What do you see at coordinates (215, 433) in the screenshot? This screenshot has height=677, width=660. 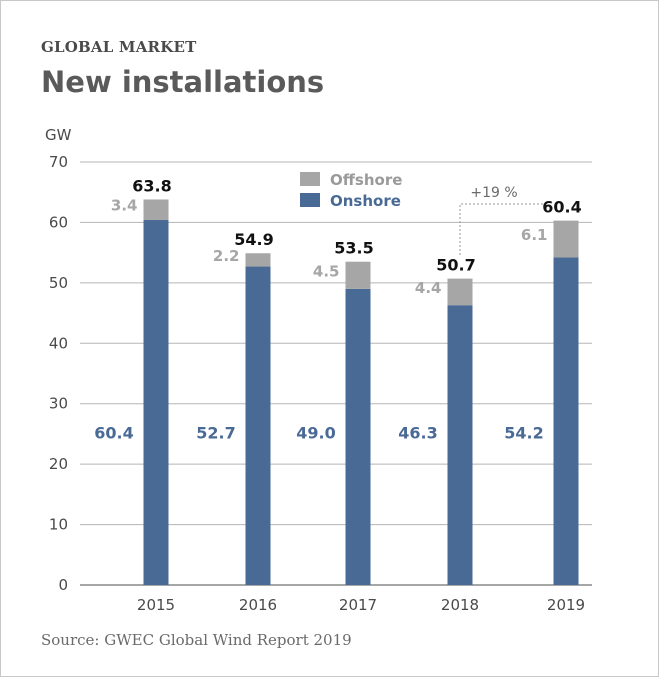 I see `label-onshore: 52.7` at bounding box center [215, 433].